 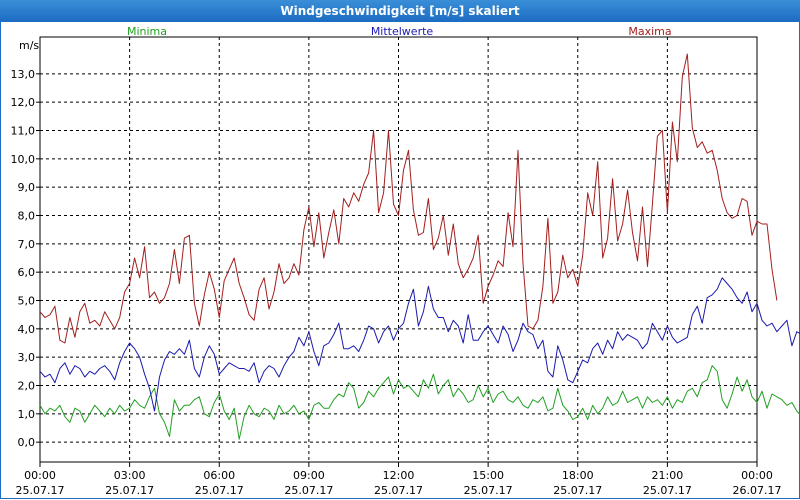 What do you see at coordinates (147, 31) in the screenshot?
I see `legend-minima: Minima` at bounding box center [147, 31].